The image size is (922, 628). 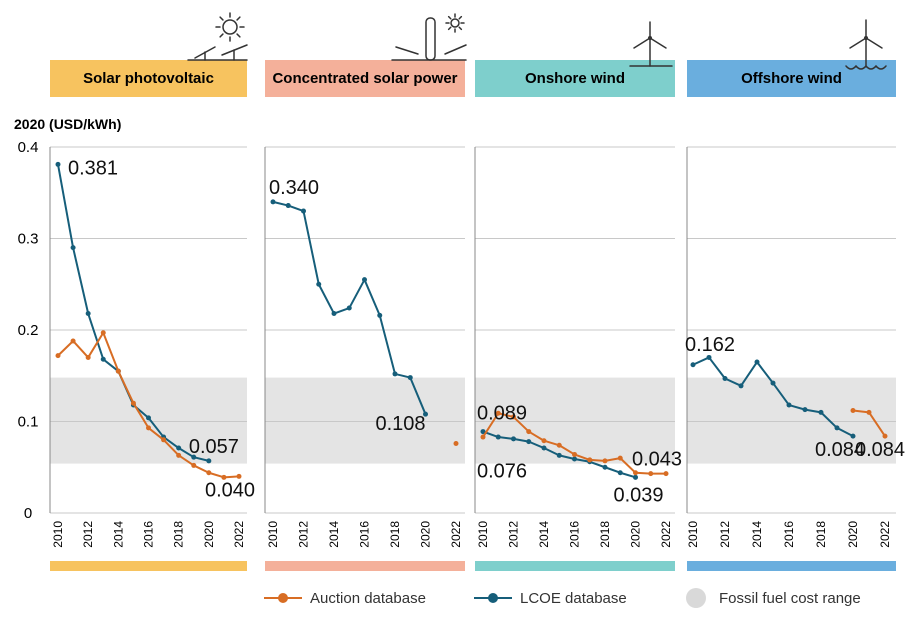 I want to click on offshore-turbine-icon, so click(x=866, y=44).